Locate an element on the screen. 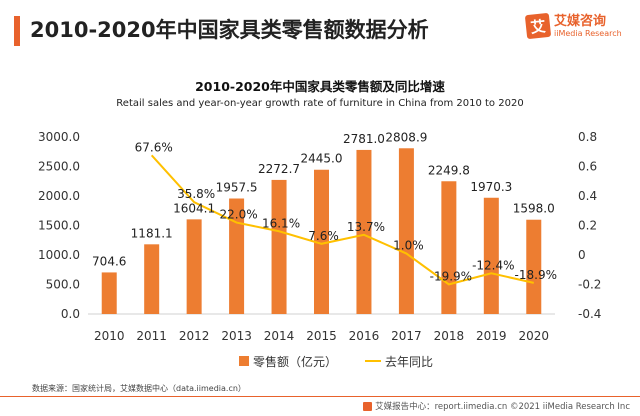 The width and height of the screenshot is (640, 416). title-accent-bar is located at coordinates (17, 31).